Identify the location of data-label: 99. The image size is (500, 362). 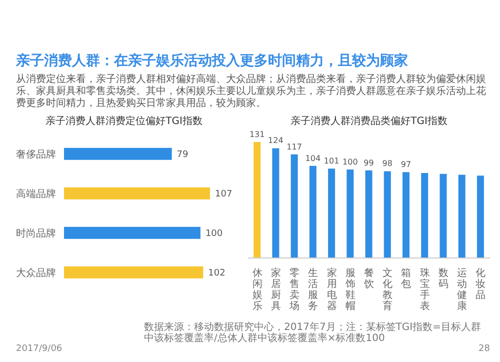
(369, 163).